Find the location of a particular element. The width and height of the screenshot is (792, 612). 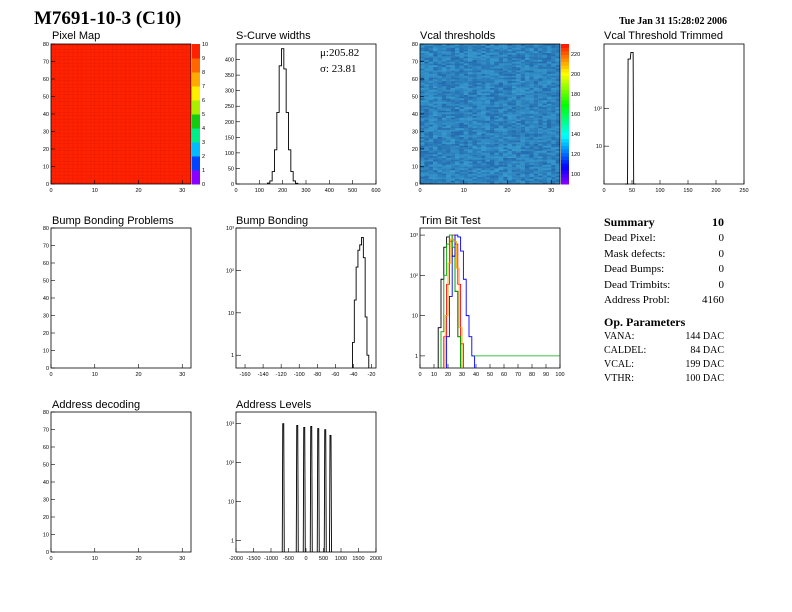

summary-row: Dead Pixel: 0 is located at coordinates (664, 239).